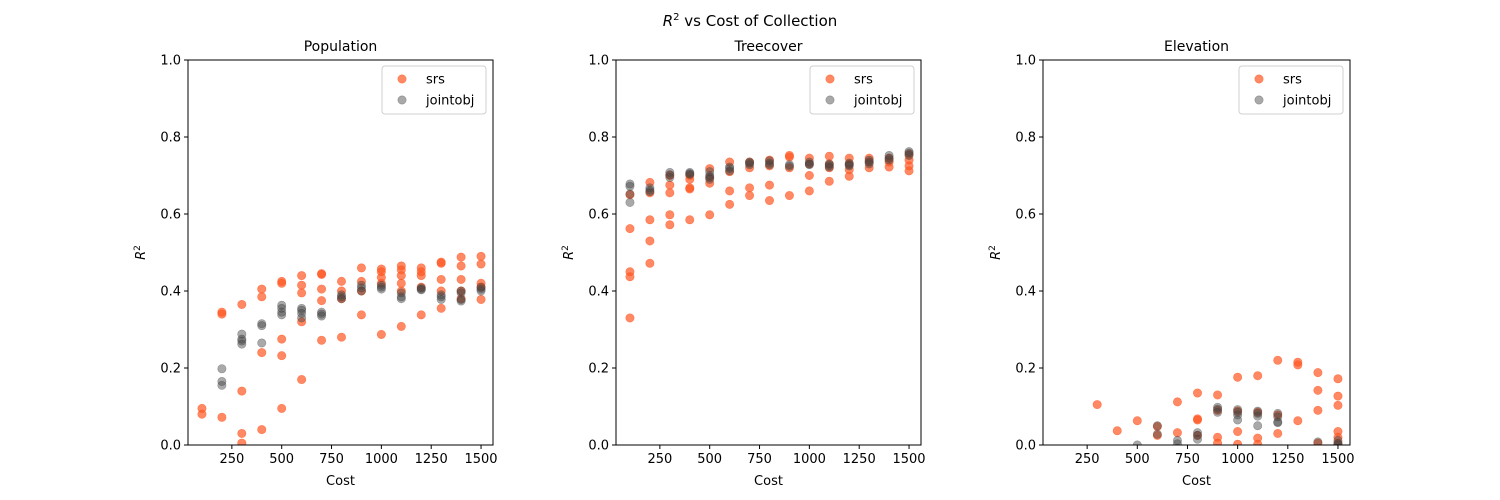  Describe the element at coordinates (1217, 400) in the screenshot. I see `points-group` at that location.